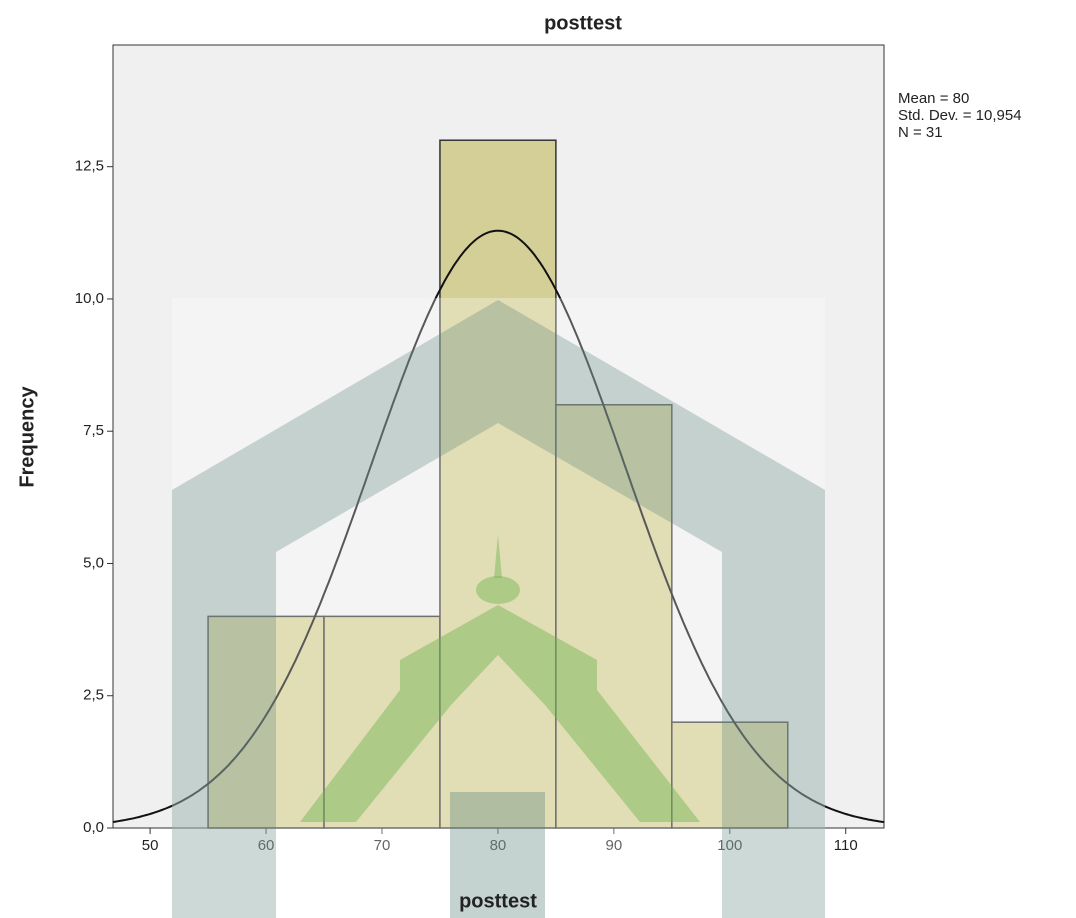 The image size is (1076, 918). Describe the element at coordinates (93, 430) in the screenshot. I see `y-tick-label: 7,5` at that location.